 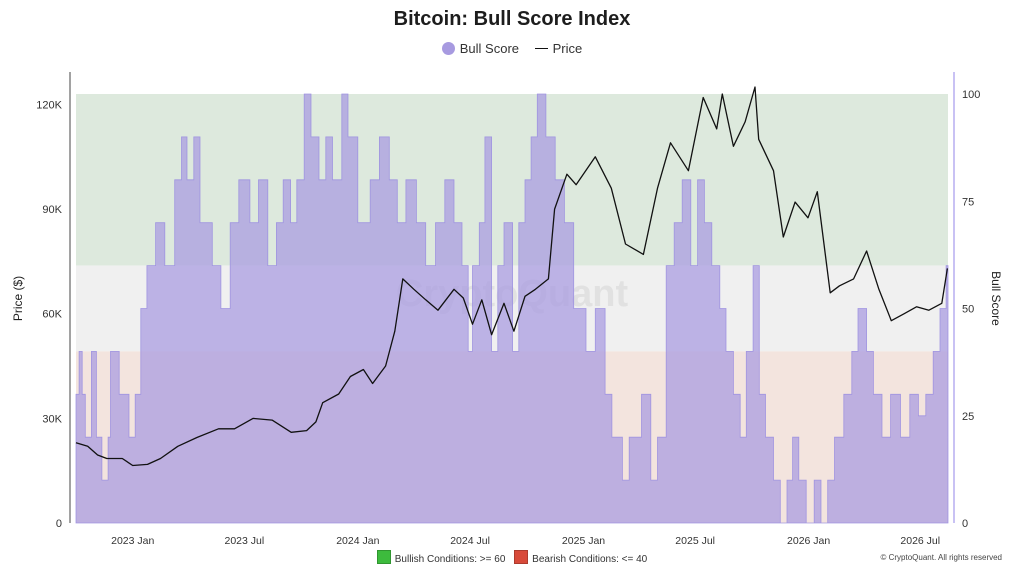 I want to click on zone-legend-bearish-label: Bearish Conditions: <= 40, so click(x=590, y=559).